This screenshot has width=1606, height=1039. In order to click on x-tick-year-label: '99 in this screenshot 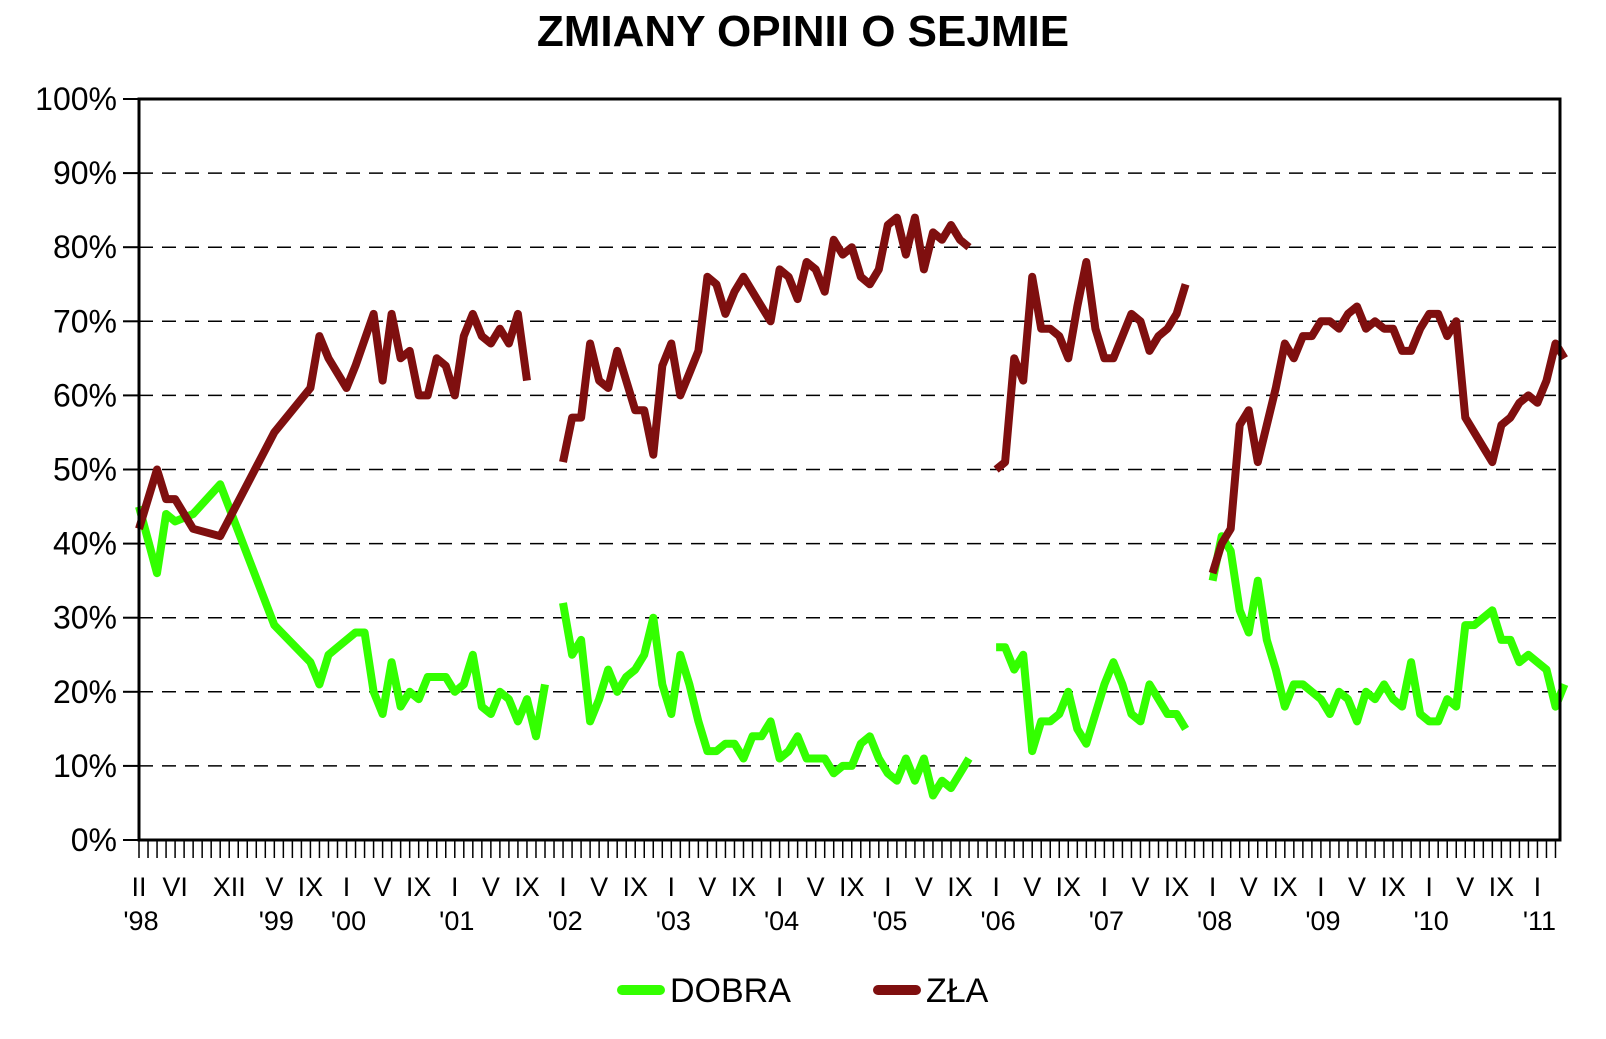, I will do `click(276, 921)`.